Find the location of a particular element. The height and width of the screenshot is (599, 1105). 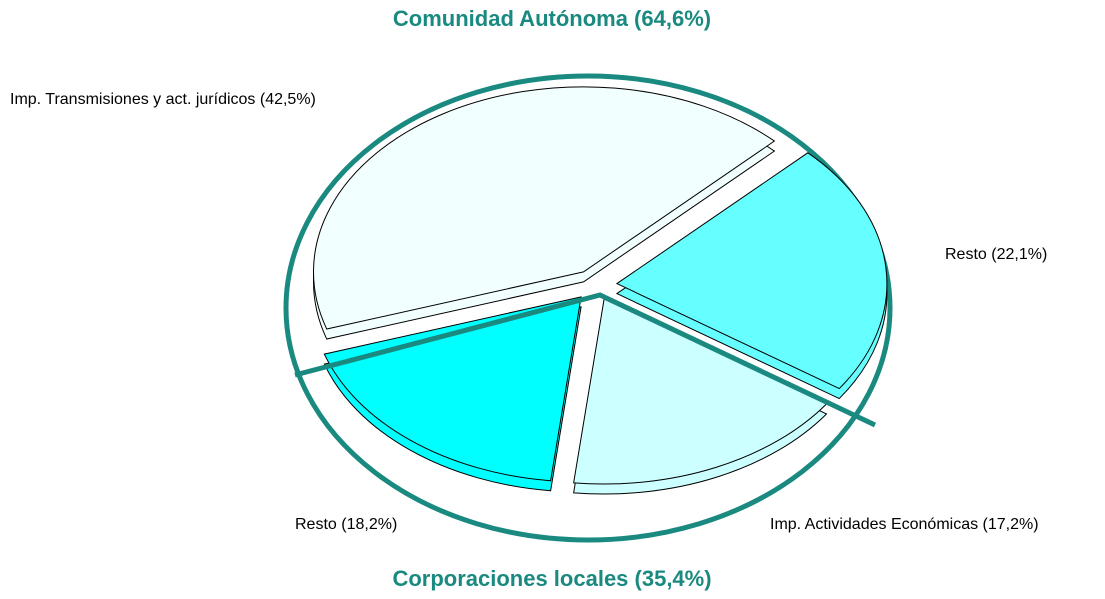

slice-label: Resto (22,1%) is located at coordinates (996, 254).